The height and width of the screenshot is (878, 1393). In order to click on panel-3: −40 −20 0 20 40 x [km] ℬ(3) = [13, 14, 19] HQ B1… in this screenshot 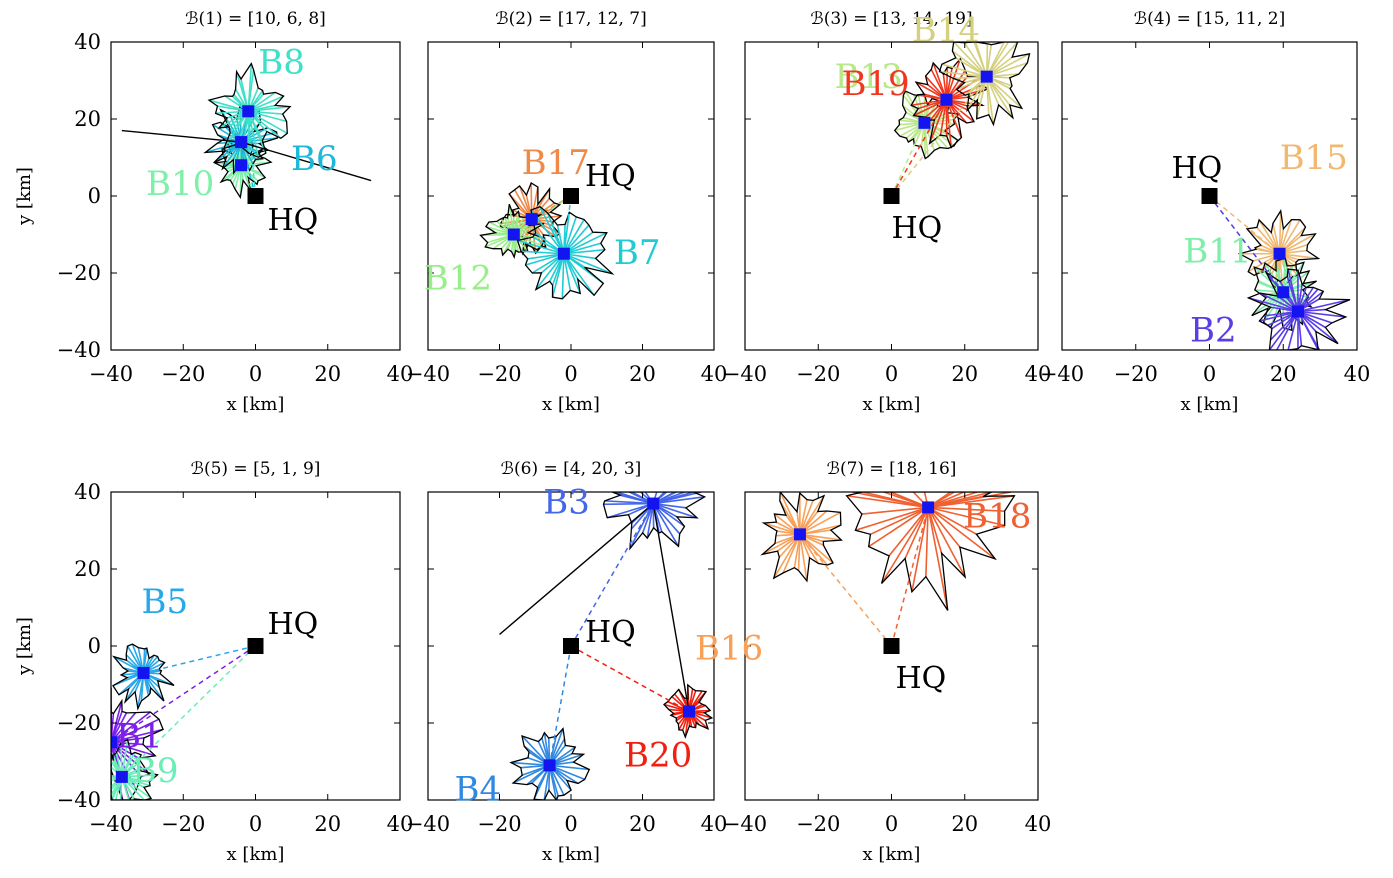, I will do `click(887, 212)`.